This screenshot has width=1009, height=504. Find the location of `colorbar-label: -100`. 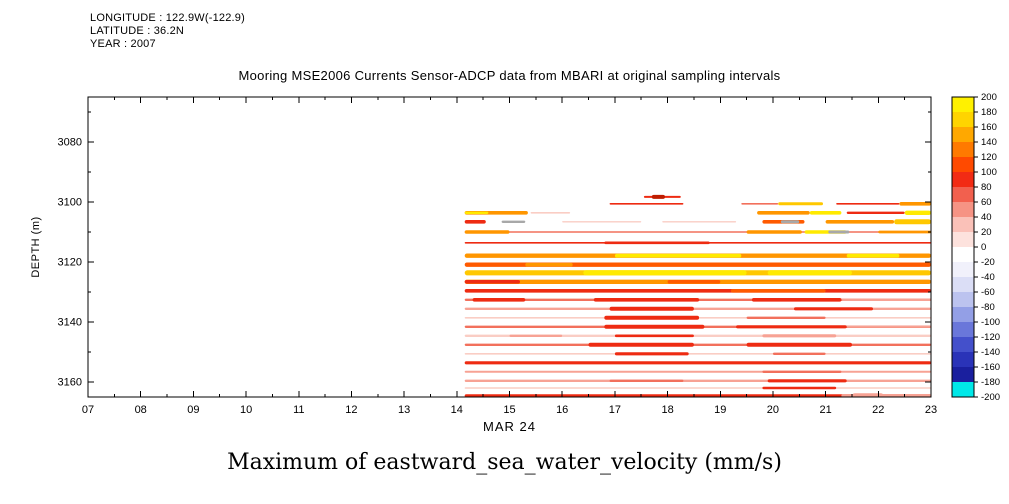

colorbar-label: -100 is located at coordinates (990, 322).